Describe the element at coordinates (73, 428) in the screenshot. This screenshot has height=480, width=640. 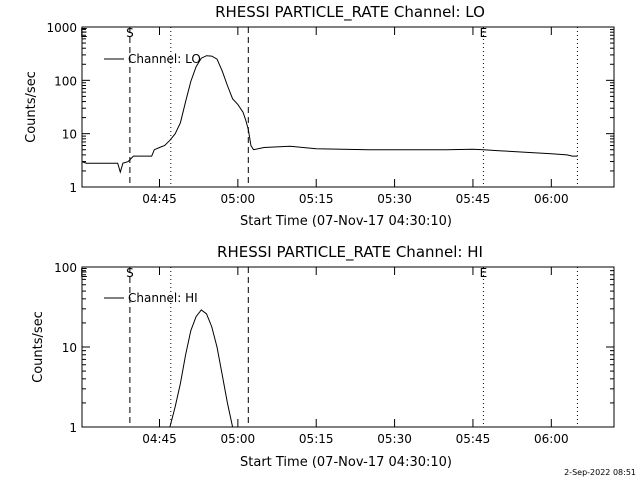
I see `hi-y-tick-label: 1` at that location.